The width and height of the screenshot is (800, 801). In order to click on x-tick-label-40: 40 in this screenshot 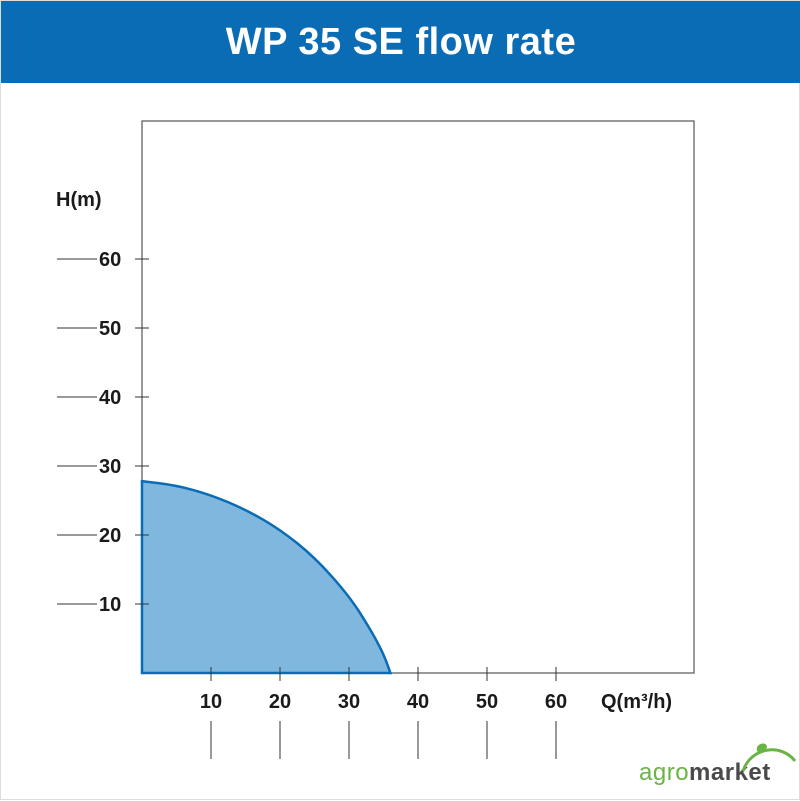, I will do `click(418, 702)`.